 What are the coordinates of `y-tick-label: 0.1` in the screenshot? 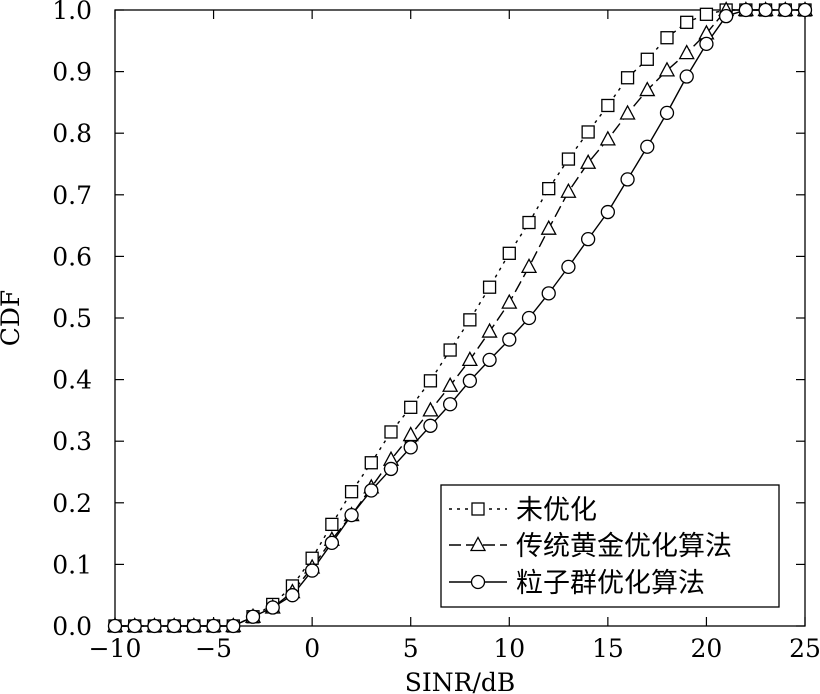 It's located at (72, 564).